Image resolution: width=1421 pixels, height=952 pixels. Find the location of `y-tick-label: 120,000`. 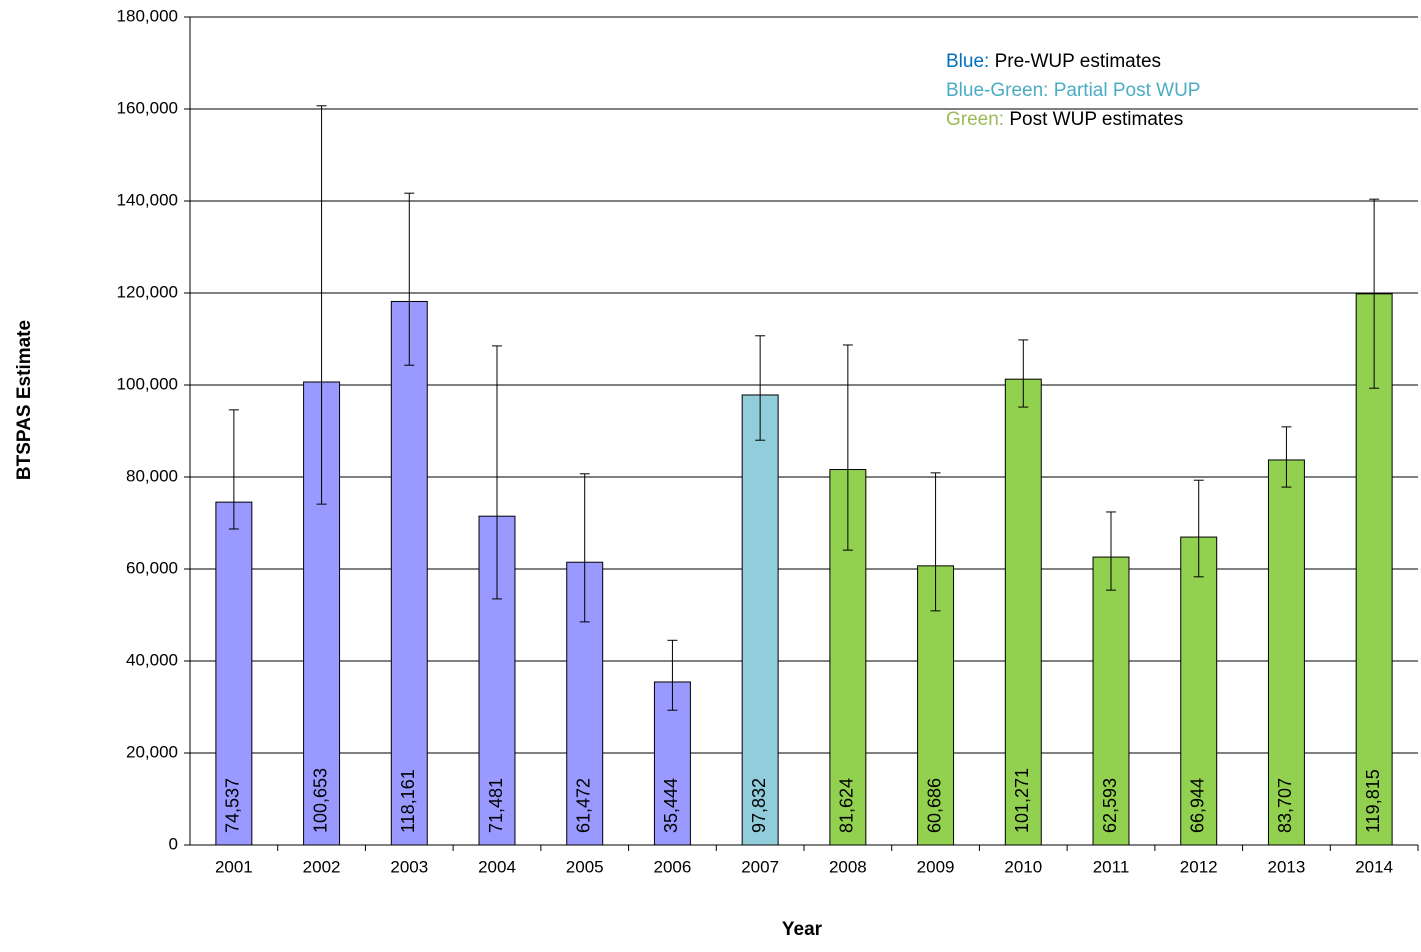

y-tick-label: 120,000 is located at coordinates (147, 291).